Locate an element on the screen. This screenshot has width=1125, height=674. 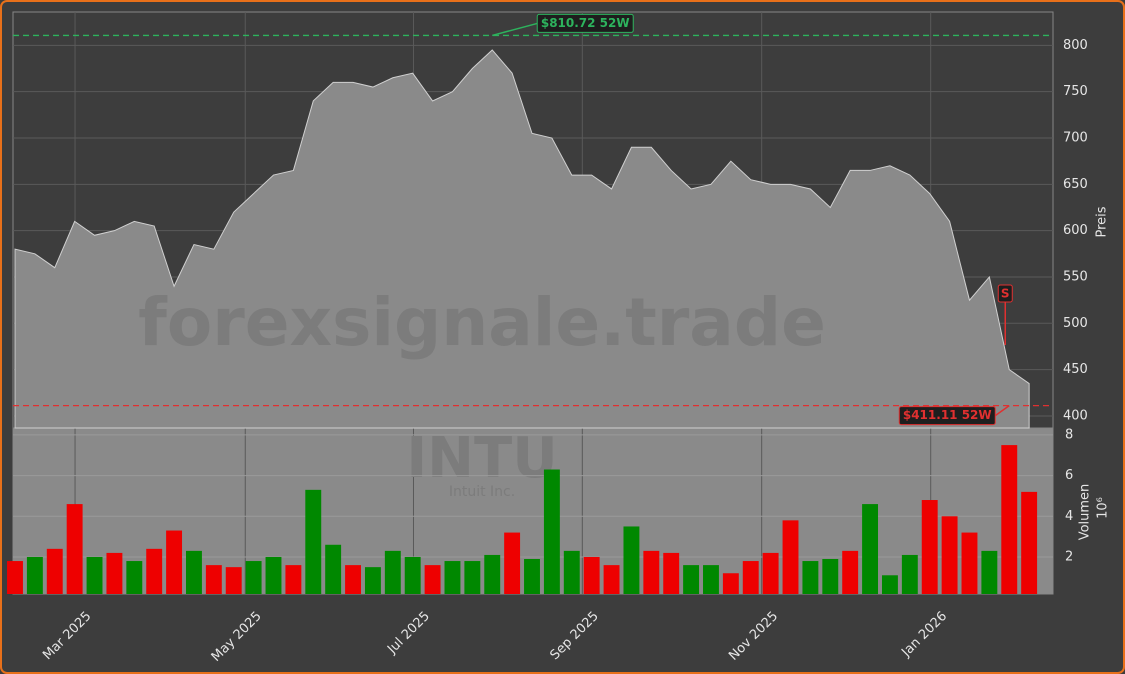
signal-label: S is located at coordinates (1005, 294).